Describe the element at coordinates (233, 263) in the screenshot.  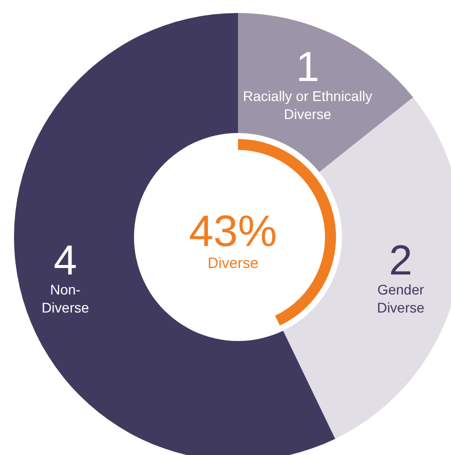
I see `text: Diverse` at that location.